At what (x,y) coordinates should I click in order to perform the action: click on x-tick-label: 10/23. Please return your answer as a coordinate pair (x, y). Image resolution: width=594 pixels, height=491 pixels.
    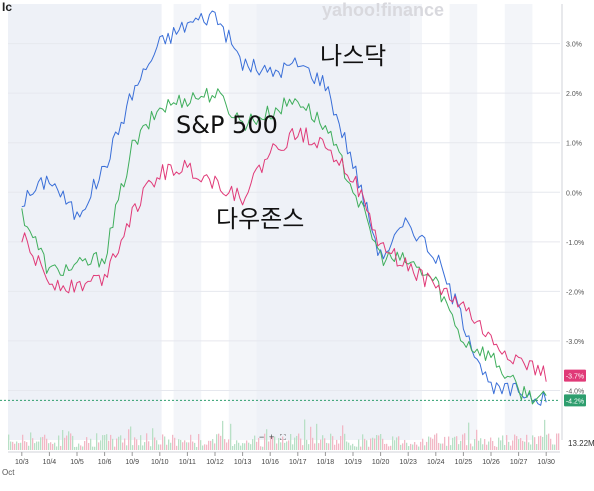
    Looking at the image, I should click on (408, 462).